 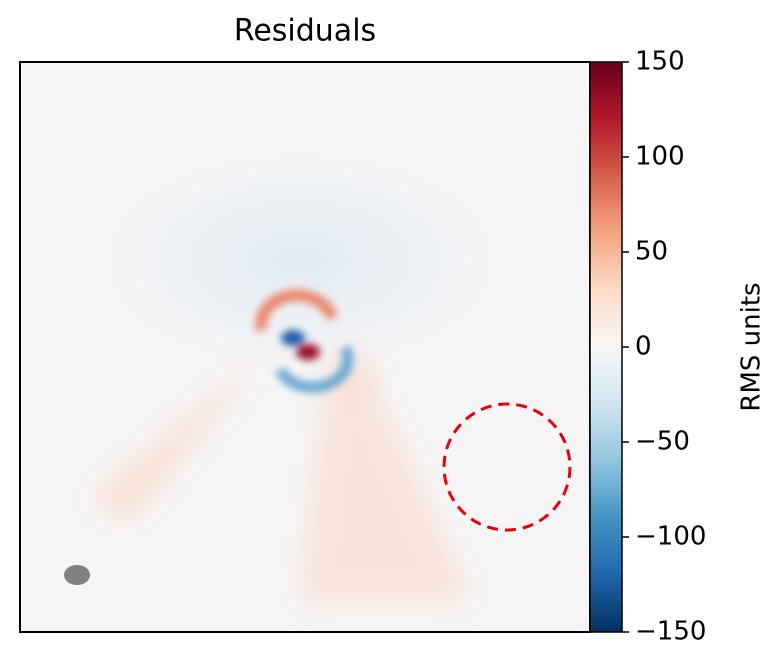 What do you see at coordinates (651, 252) in the screenshot?
I see `colorbar-tick-label: 50` at bounding box center [651, 252].